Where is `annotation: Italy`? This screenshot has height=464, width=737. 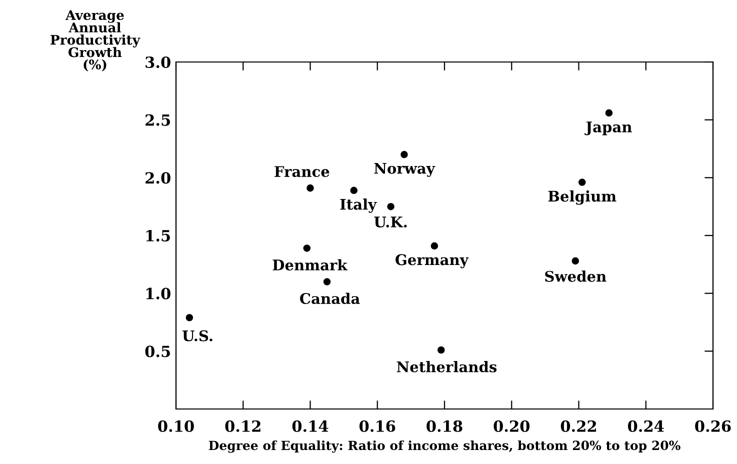 annotation: Italy is located at coordinates (358, 205).